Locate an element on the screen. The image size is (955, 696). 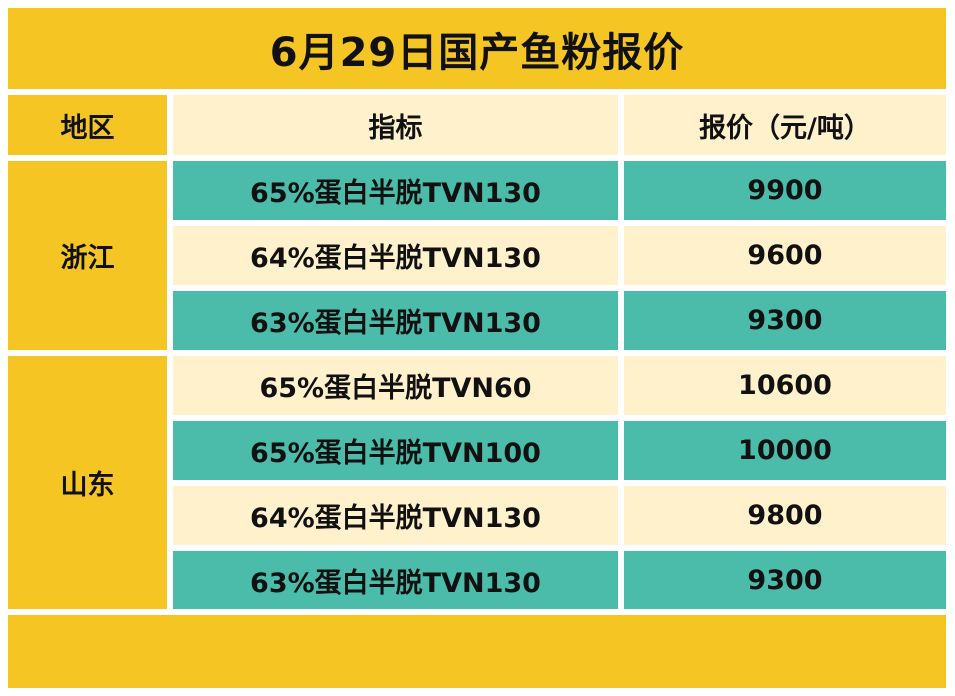
spec-cell: 65%蛋白半脱TVN130 is located at coordinates (395, 190).